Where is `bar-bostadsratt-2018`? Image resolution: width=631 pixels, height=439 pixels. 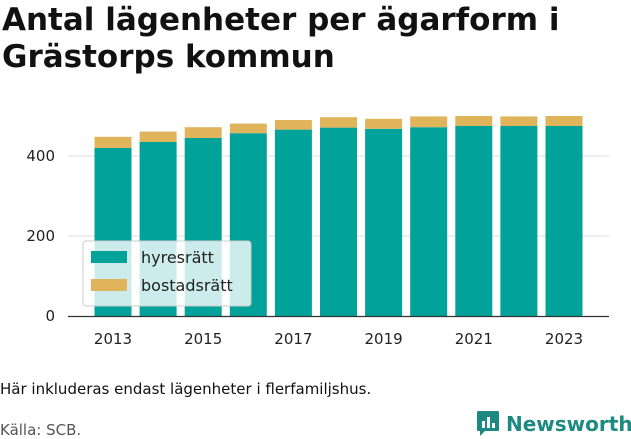 bar-bostadsratt-2018 is located at coordinates (338, 122).